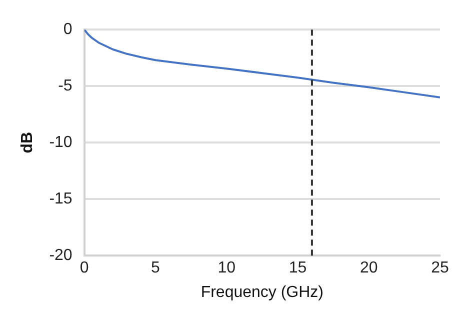 The image size is (468, 316). Describe the element at coordinates (60, 199) in the screenshot. I see `y-tick-label: -15` at that location.